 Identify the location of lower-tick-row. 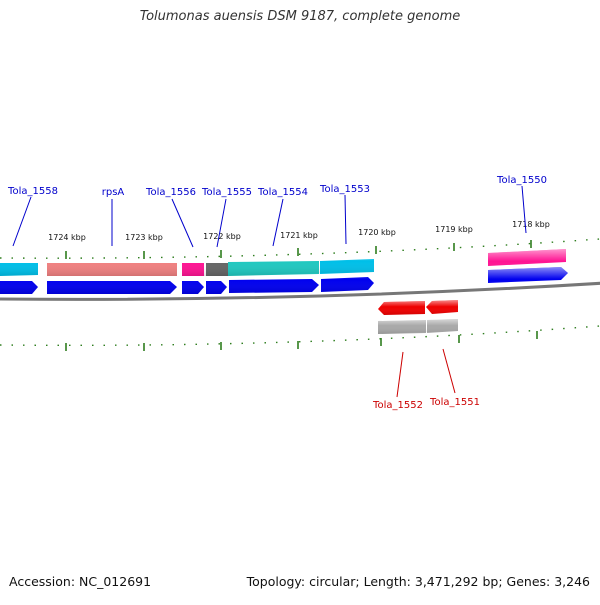
(300, 338).